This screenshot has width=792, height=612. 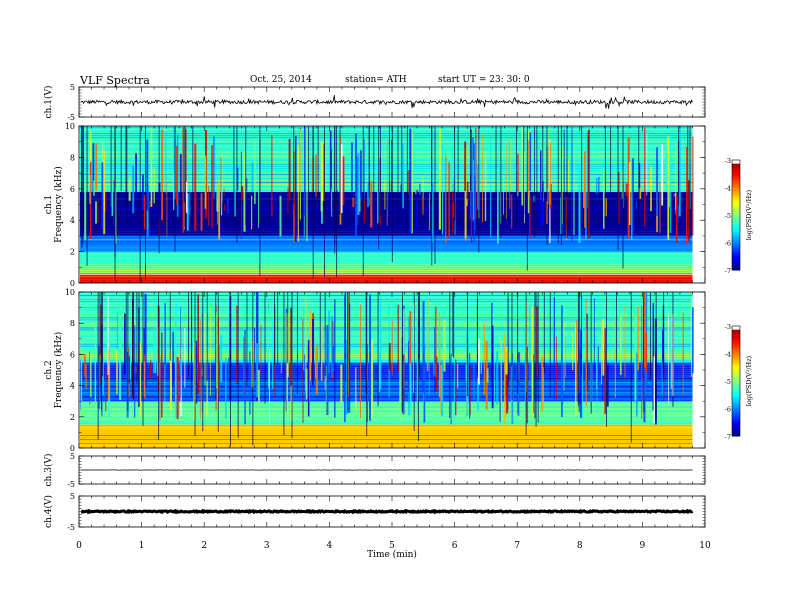 What do you see at coordinates (517, 546) in the screenshot?
I see `x-tick-label: 7` at bounding box center [517, 546].